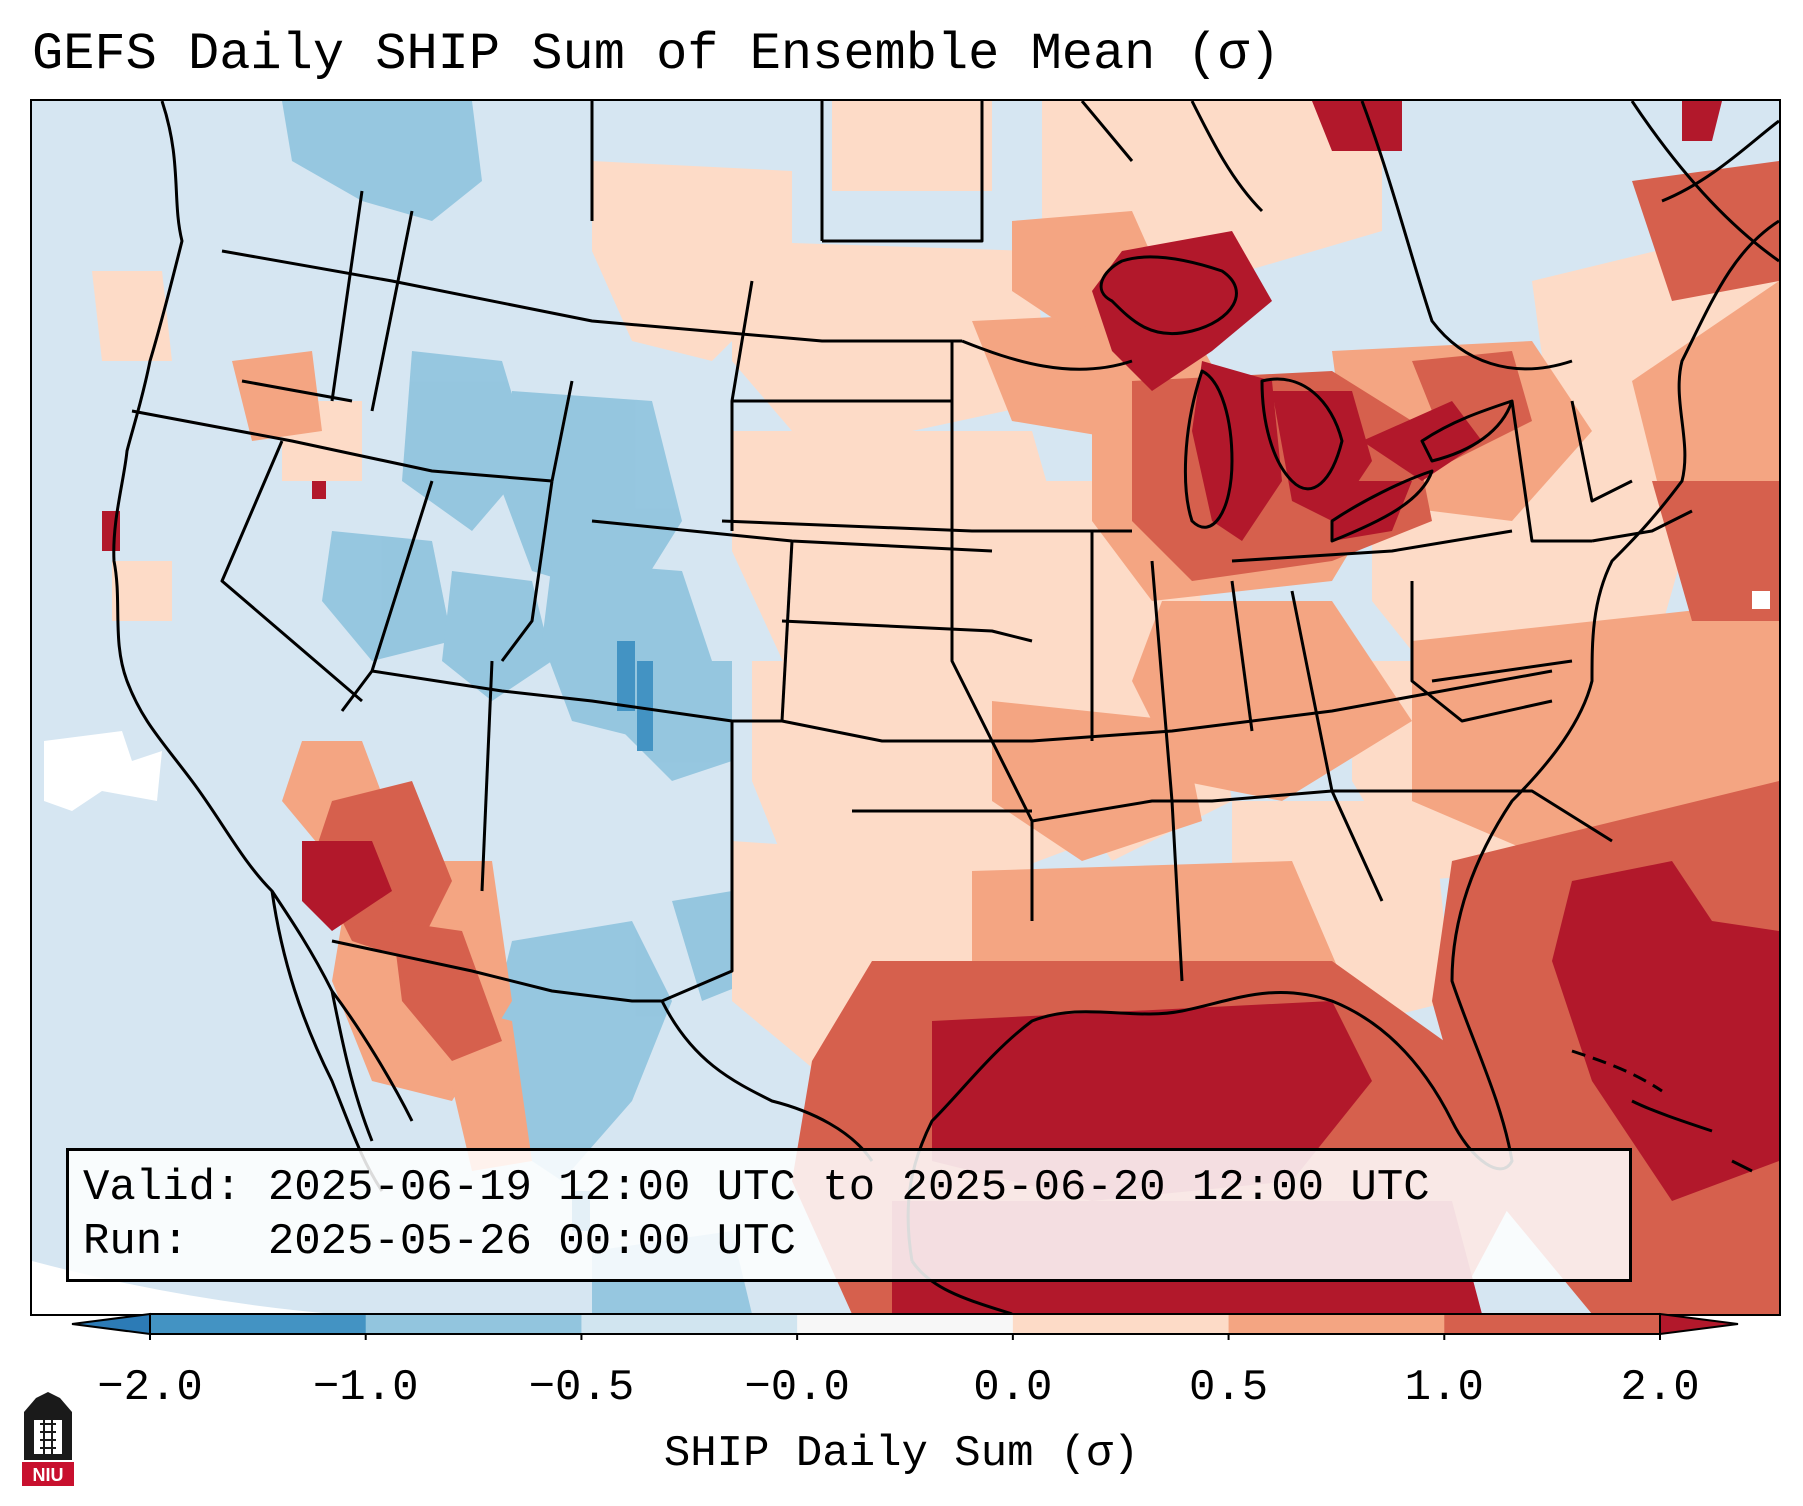 Image resolution: width=1803 pixels, height=1506 pixels. What do you see at coordinates (1761, 600) in the screenshot?
I see `missing-data-cell` at bounding box center [1761, 600].